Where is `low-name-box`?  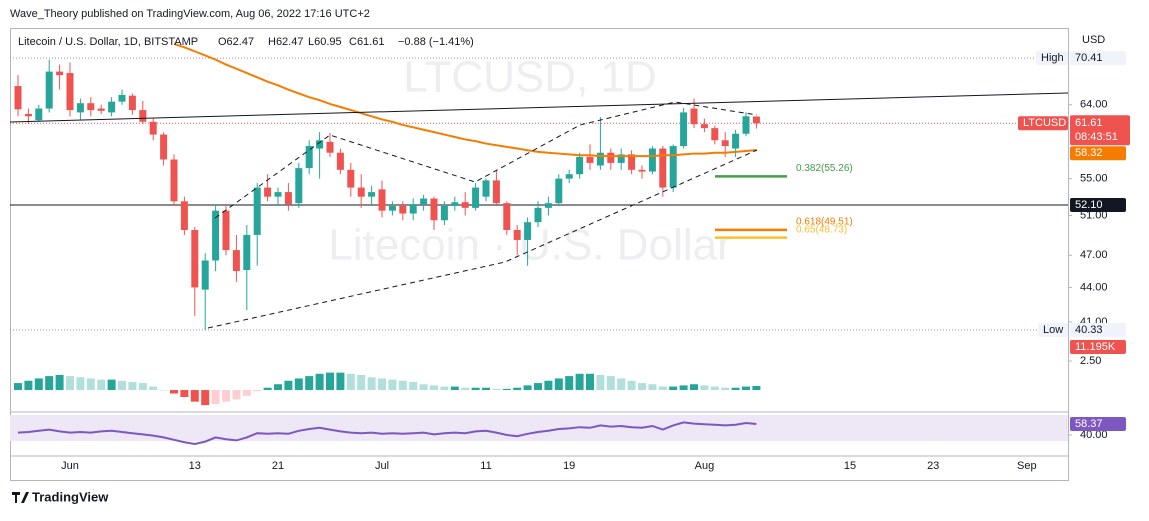 low-name-box is located at coordinates (1053, 329).